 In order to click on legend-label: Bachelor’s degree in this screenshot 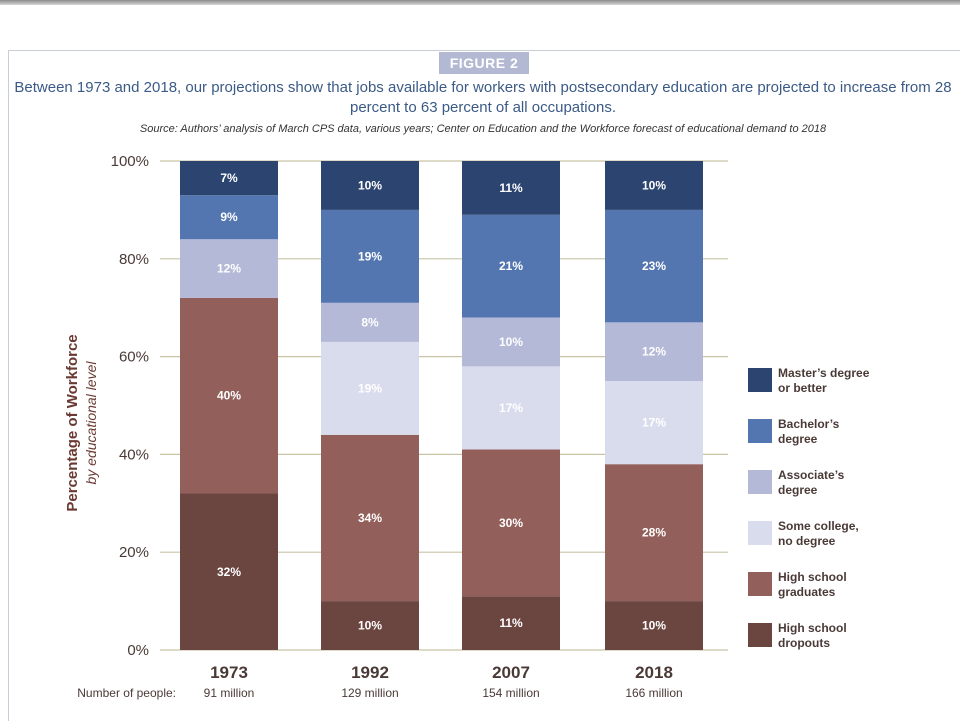, I will do `click(809, 431)`.